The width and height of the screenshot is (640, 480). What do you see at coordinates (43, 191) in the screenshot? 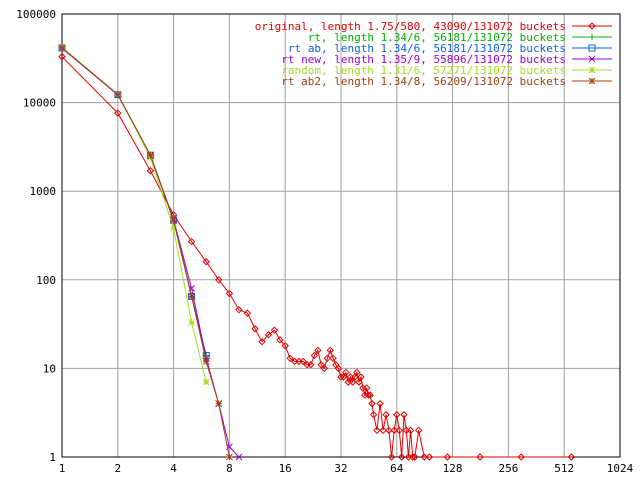
I see `y-tick-label: 1000` at bounding box center [43, 191].